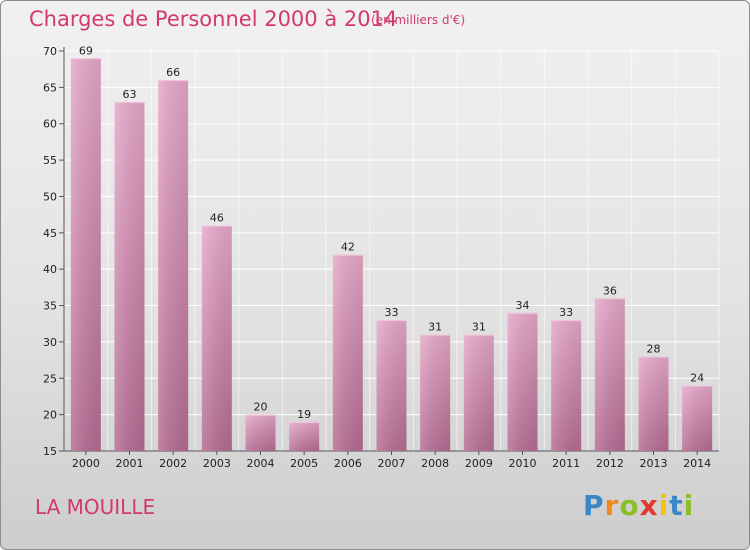 The image size is (750, 550). Describe the element at coordinates (95, 507) in the screenshot. I see `commune-name: LA MOUILLE` at that location.